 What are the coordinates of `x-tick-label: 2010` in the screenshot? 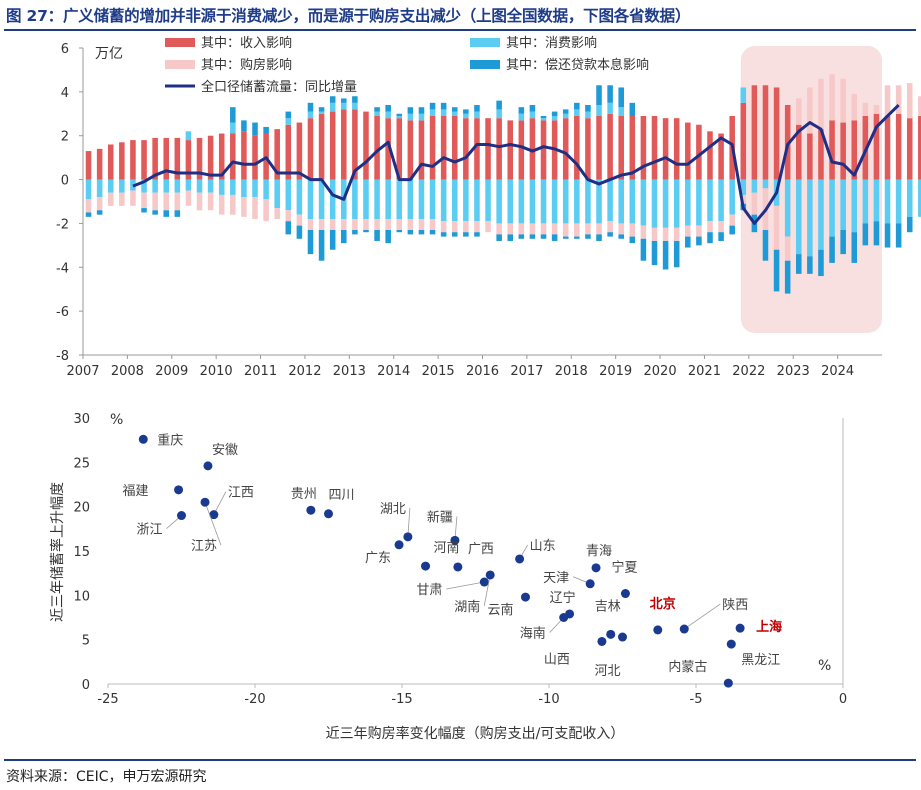 It's located at (216, 371).